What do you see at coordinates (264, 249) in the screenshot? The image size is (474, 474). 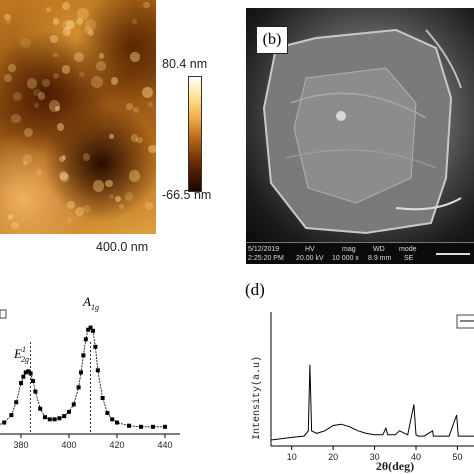 I see `sem-date: 5/12/2019` at bounding box center [264, 249].